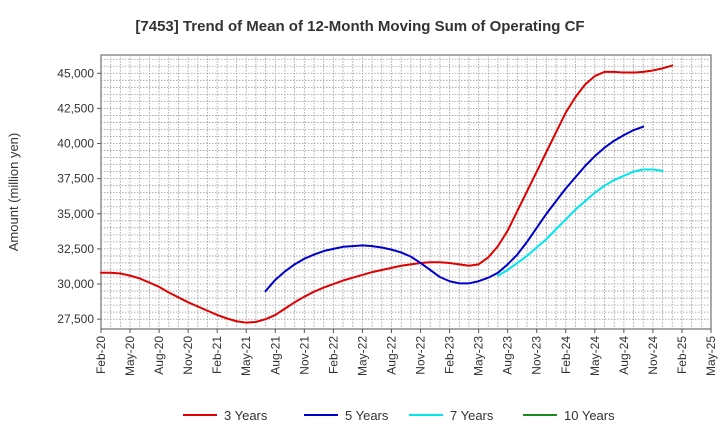 The image size is (720, 440). Describe the element at coordinates (399, 415) in the screenshot. I see `legend: 3 Years 5 Years 7 Years 10 Years` at that location.